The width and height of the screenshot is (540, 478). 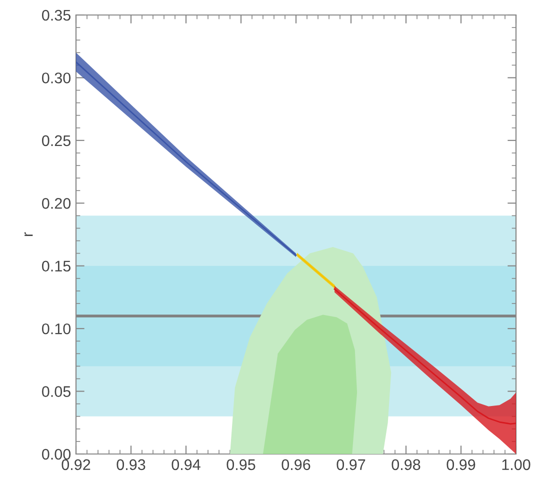 What do you see at coordinates (351, 464) in the screenshot?
I see `x-tick-label: 0.97` at bounding box center [351, 464].